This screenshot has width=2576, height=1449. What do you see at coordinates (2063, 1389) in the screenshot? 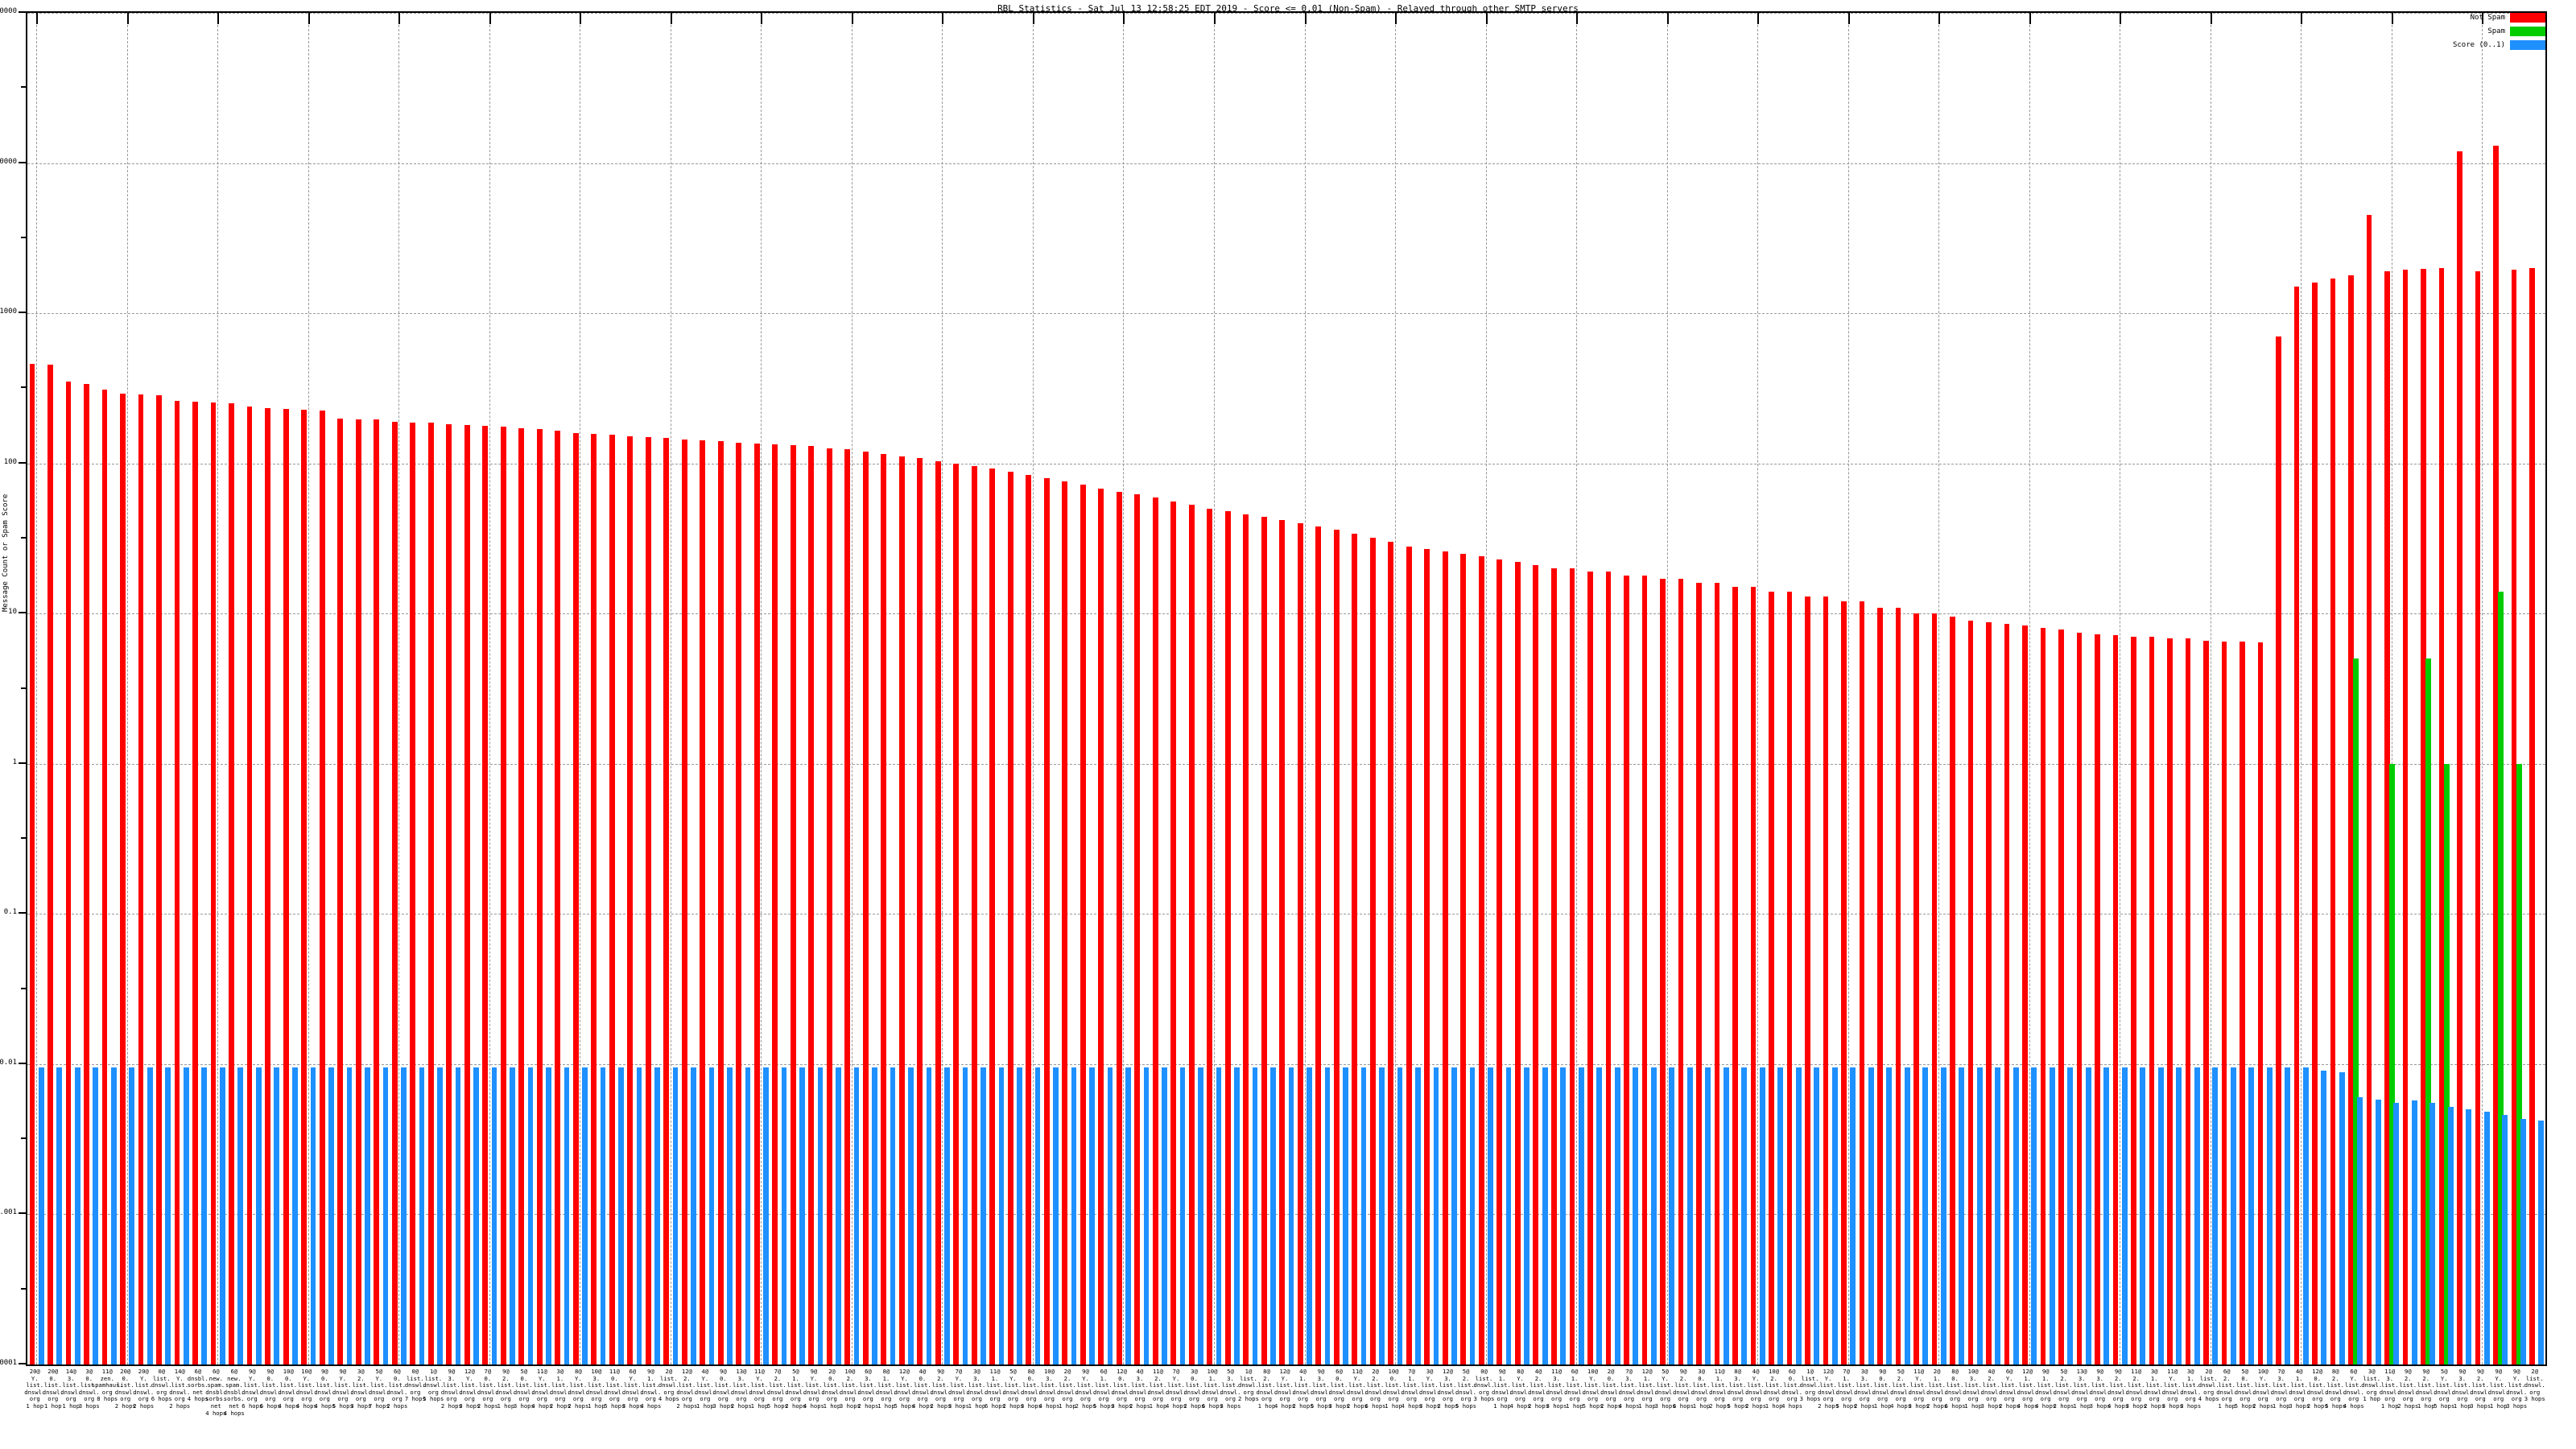
I see `x-axis-tick-label: 5@ 2. list. dnswl. org 2 hops` at bounding box center [2063, 1389].